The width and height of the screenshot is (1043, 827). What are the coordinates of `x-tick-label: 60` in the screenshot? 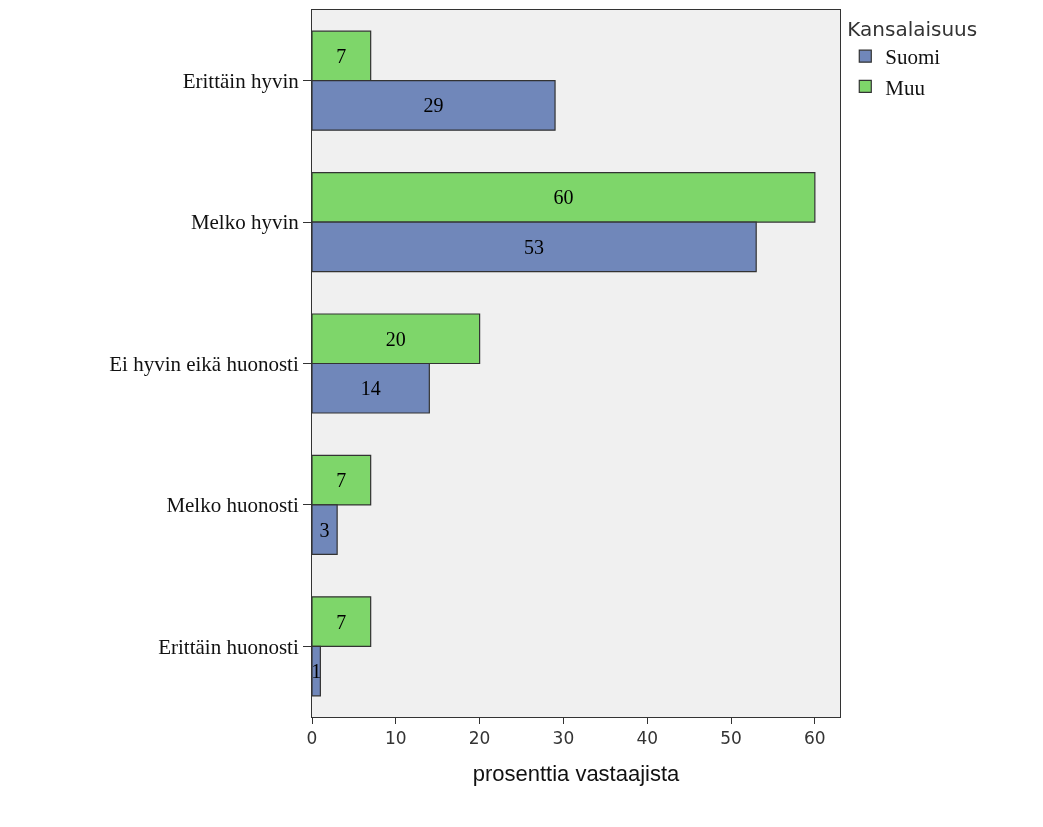 It's located at (815, 738).